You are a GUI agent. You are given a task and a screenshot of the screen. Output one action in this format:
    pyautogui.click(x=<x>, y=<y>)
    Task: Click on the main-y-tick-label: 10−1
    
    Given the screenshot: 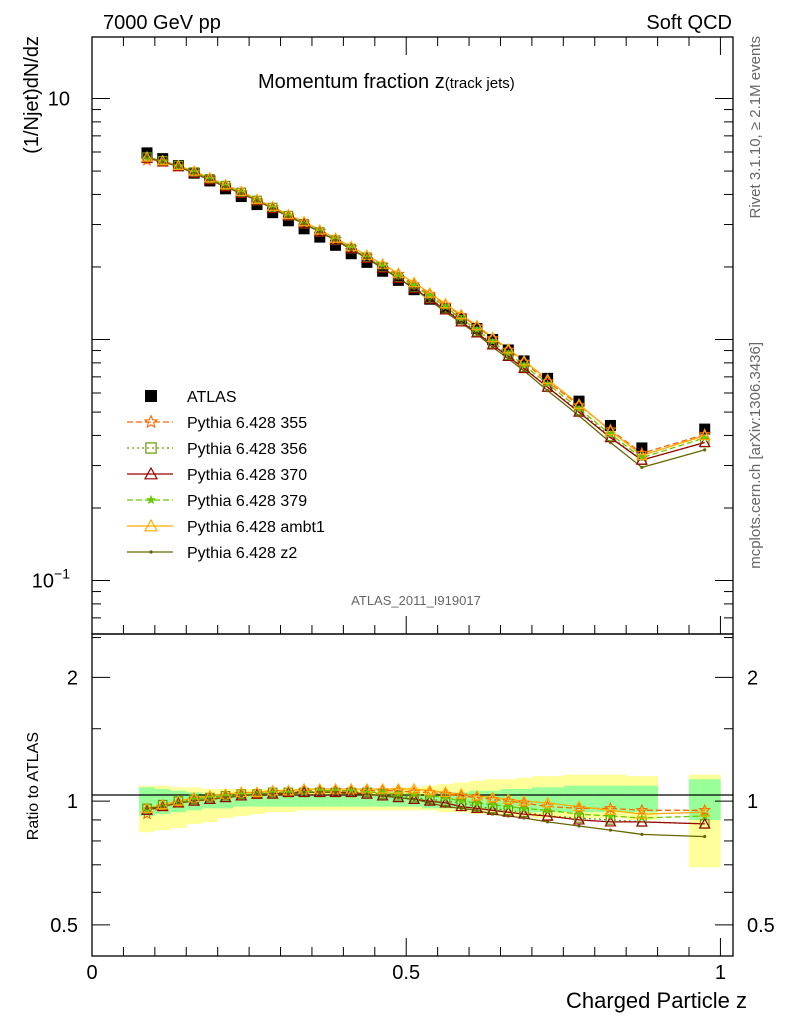 What is the action you would take?
    pyautogui.click(x=51, y=579)
    